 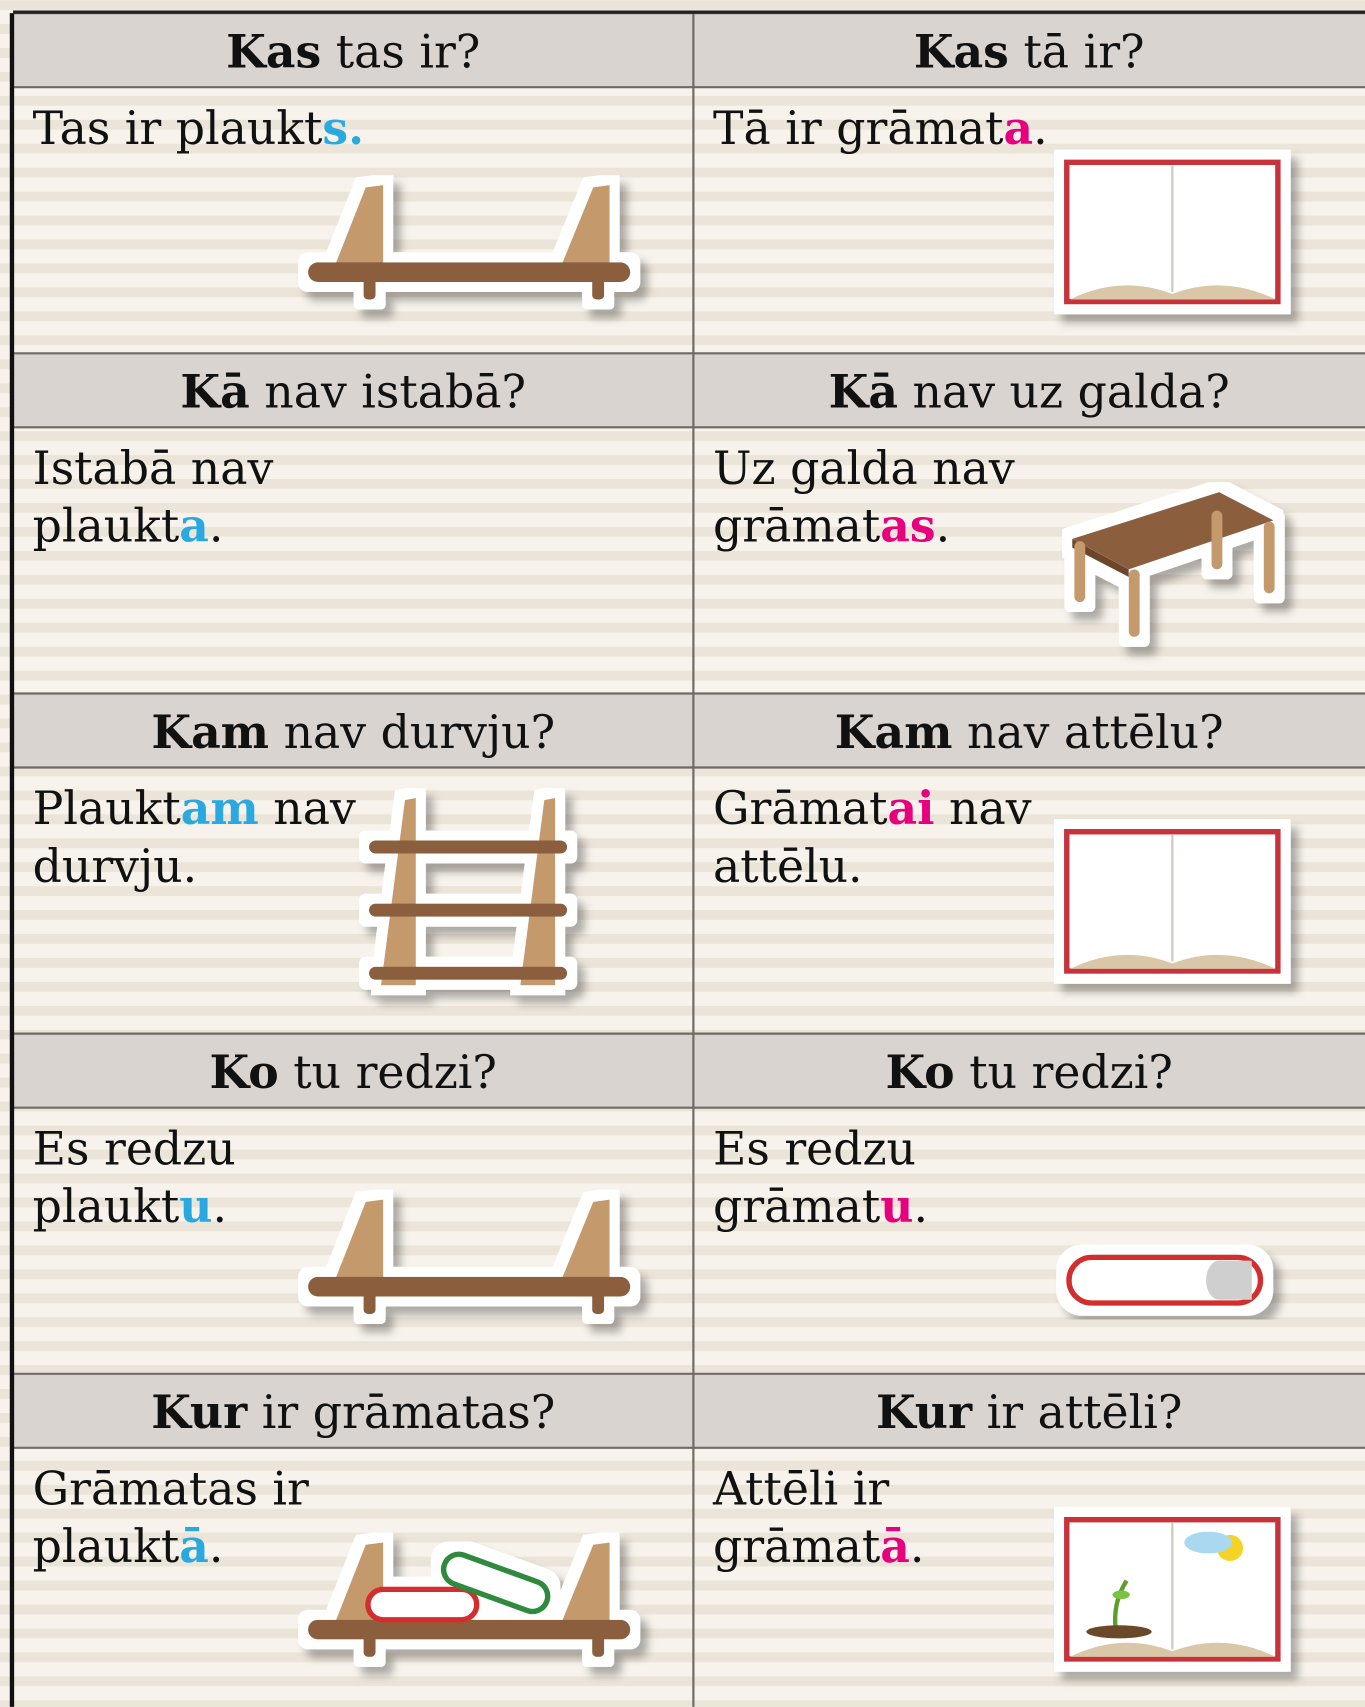 What do you see at coordinates (1019, 128) in the screenshot?
I see `answer-ending: a` at bounding box center [1019, 128].